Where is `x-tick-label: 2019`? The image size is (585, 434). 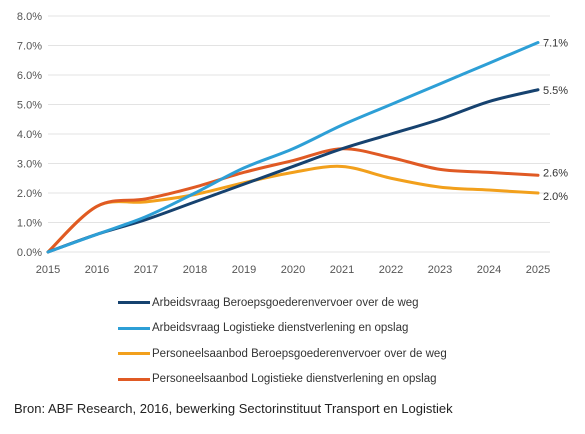
x-tick-label: 2019 is located at coordinates (244, 270).